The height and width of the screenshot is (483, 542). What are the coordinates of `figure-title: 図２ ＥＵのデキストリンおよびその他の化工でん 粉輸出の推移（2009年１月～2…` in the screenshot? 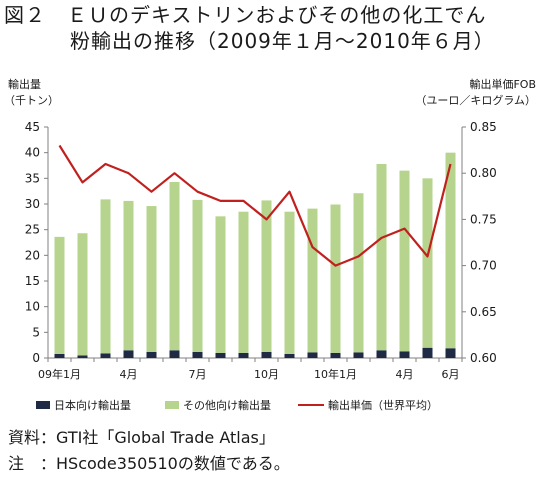 It's located at (249, 28).